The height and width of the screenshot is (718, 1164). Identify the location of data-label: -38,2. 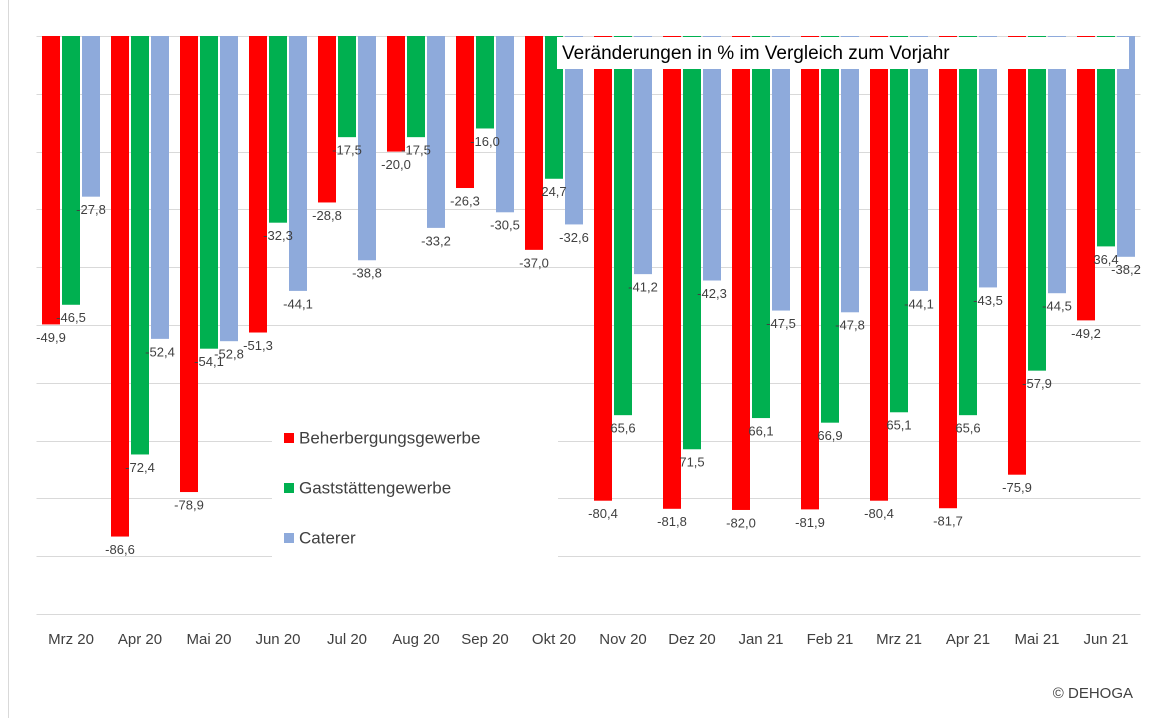
(1126, 269).